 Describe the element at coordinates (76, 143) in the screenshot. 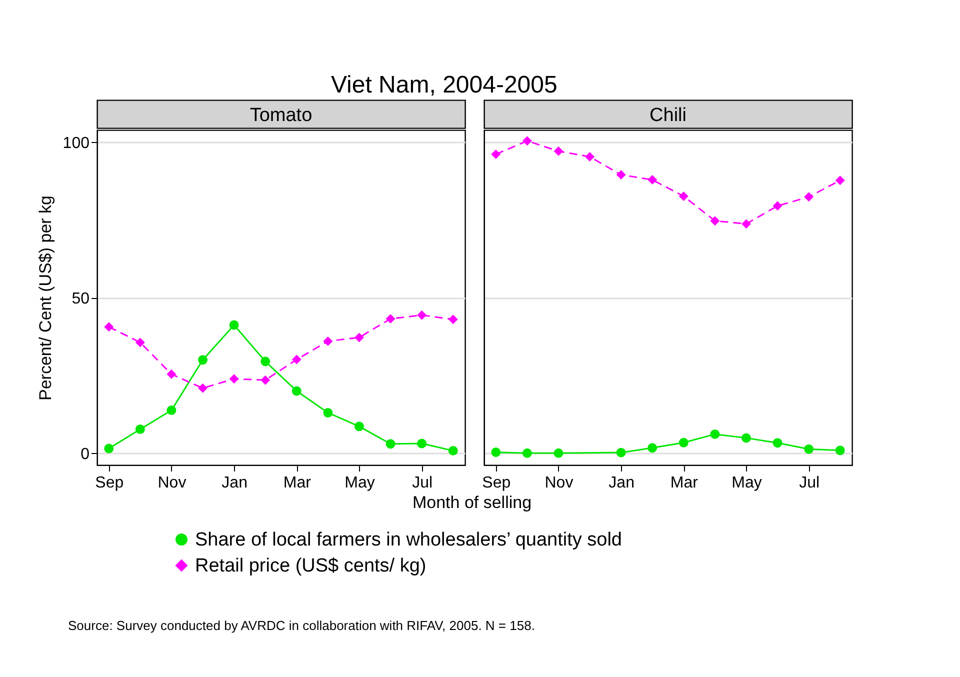

I see `y-tick-label: 100` at that location.